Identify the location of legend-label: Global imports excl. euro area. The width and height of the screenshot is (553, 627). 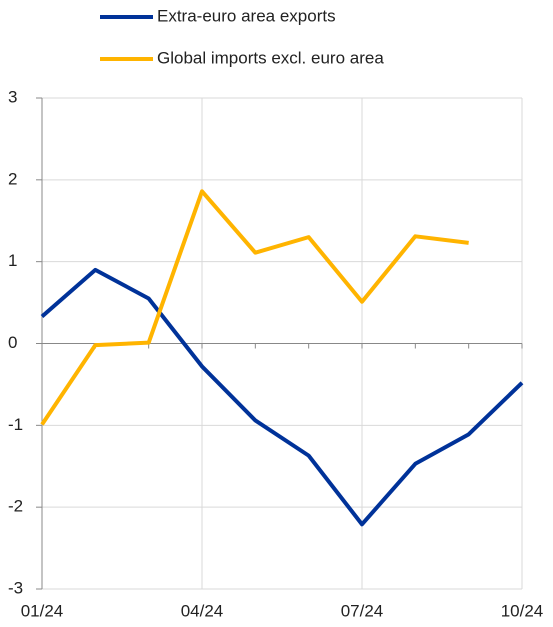
(270, 57).